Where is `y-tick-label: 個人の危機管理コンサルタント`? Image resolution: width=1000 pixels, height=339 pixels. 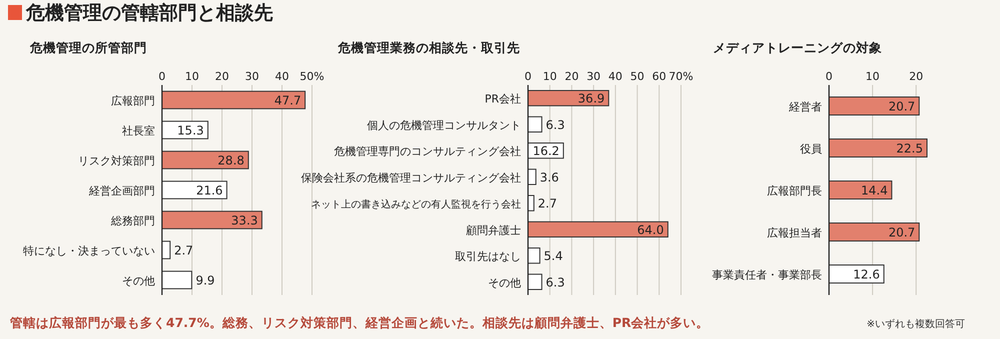
y-tick-label: 個人の危機管理コンサルタント is located at coordinates (444, 125).